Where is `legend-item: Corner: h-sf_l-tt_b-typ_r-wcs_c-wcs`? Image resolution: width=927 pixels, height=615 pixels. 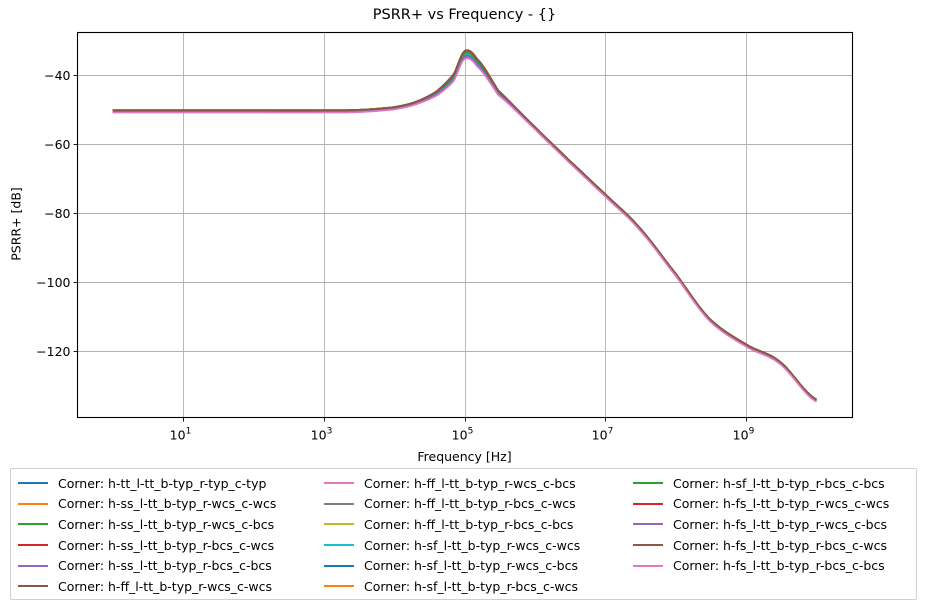
legend-item: Corner: h-sf_l-tt_b-typ_r-wcs_c-wcs is located at coordinates (448, 545).